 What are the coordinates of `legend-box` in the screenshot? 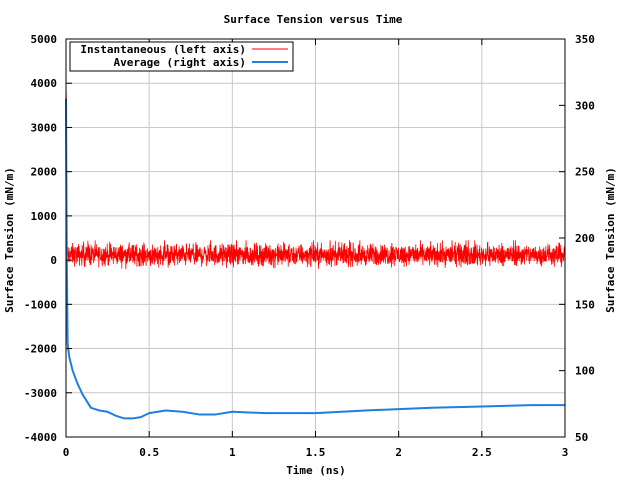 It's located at (181, 56).